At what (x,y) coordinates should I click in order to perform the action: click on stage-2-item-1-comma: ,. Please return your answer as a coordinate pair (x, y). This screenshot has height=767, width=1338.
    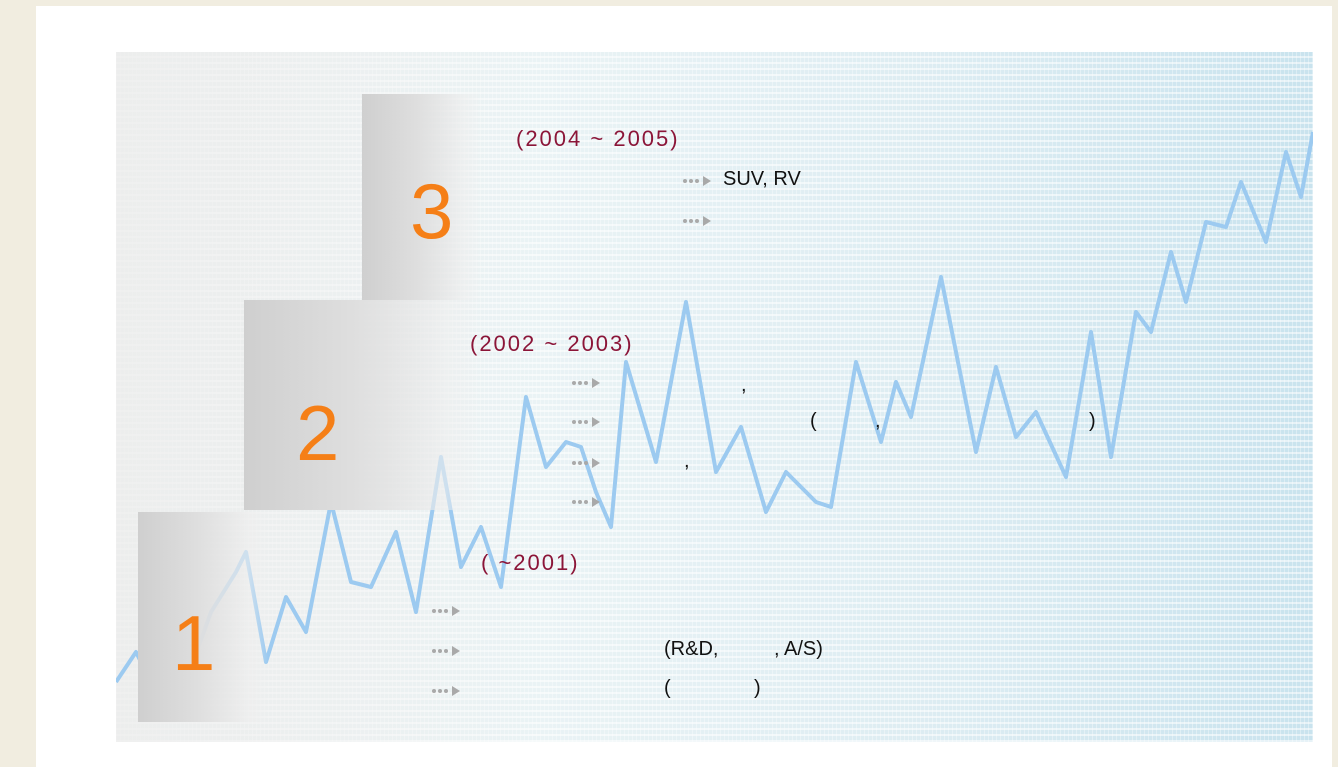
    Looking at the image, I should click on (744, 385).